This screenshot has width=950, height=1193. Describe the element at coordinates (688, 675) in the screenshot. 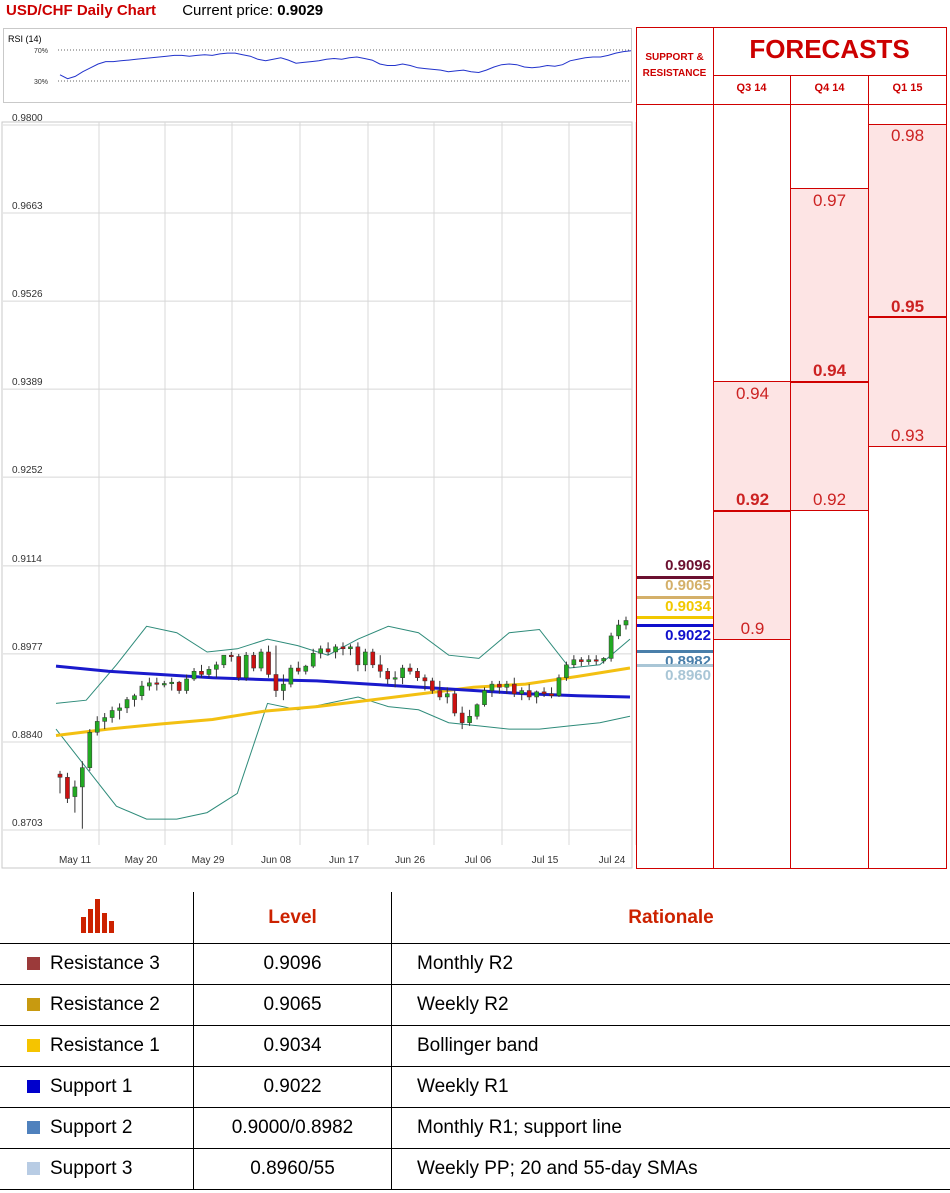

I see `sr-level-label: 0.8960` at that location.